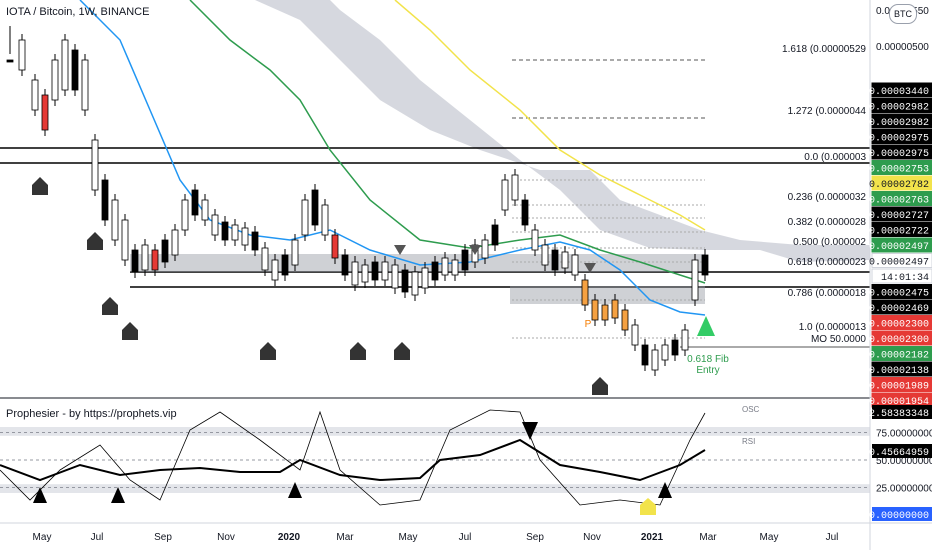 The image size is (932, 550). What do you see at coordinates (707, 370) in the screenshot?
I see `entry-label-line2: Entry` at bounding box center [707, 370].